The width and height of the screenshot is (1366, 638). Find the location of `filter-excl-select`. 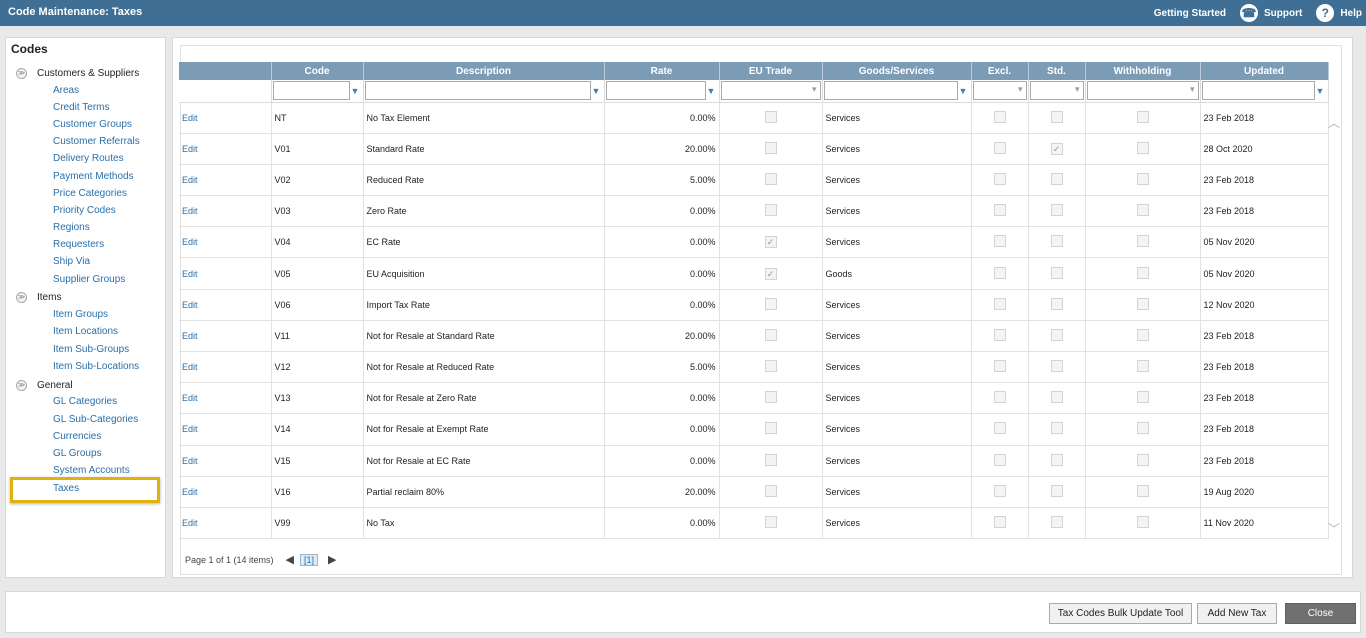

filter-excl-select is located at coordinates (999, 91).